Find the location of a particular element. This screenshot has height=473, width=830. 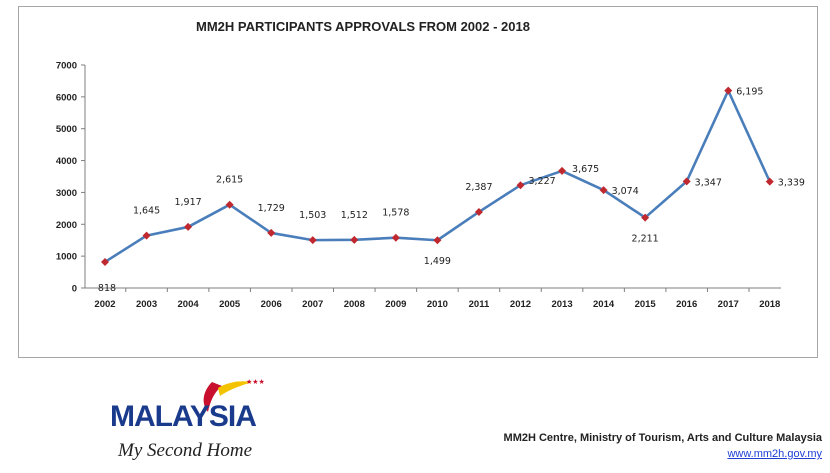

data-label: 2,615 is located at coordinates (229, 180).